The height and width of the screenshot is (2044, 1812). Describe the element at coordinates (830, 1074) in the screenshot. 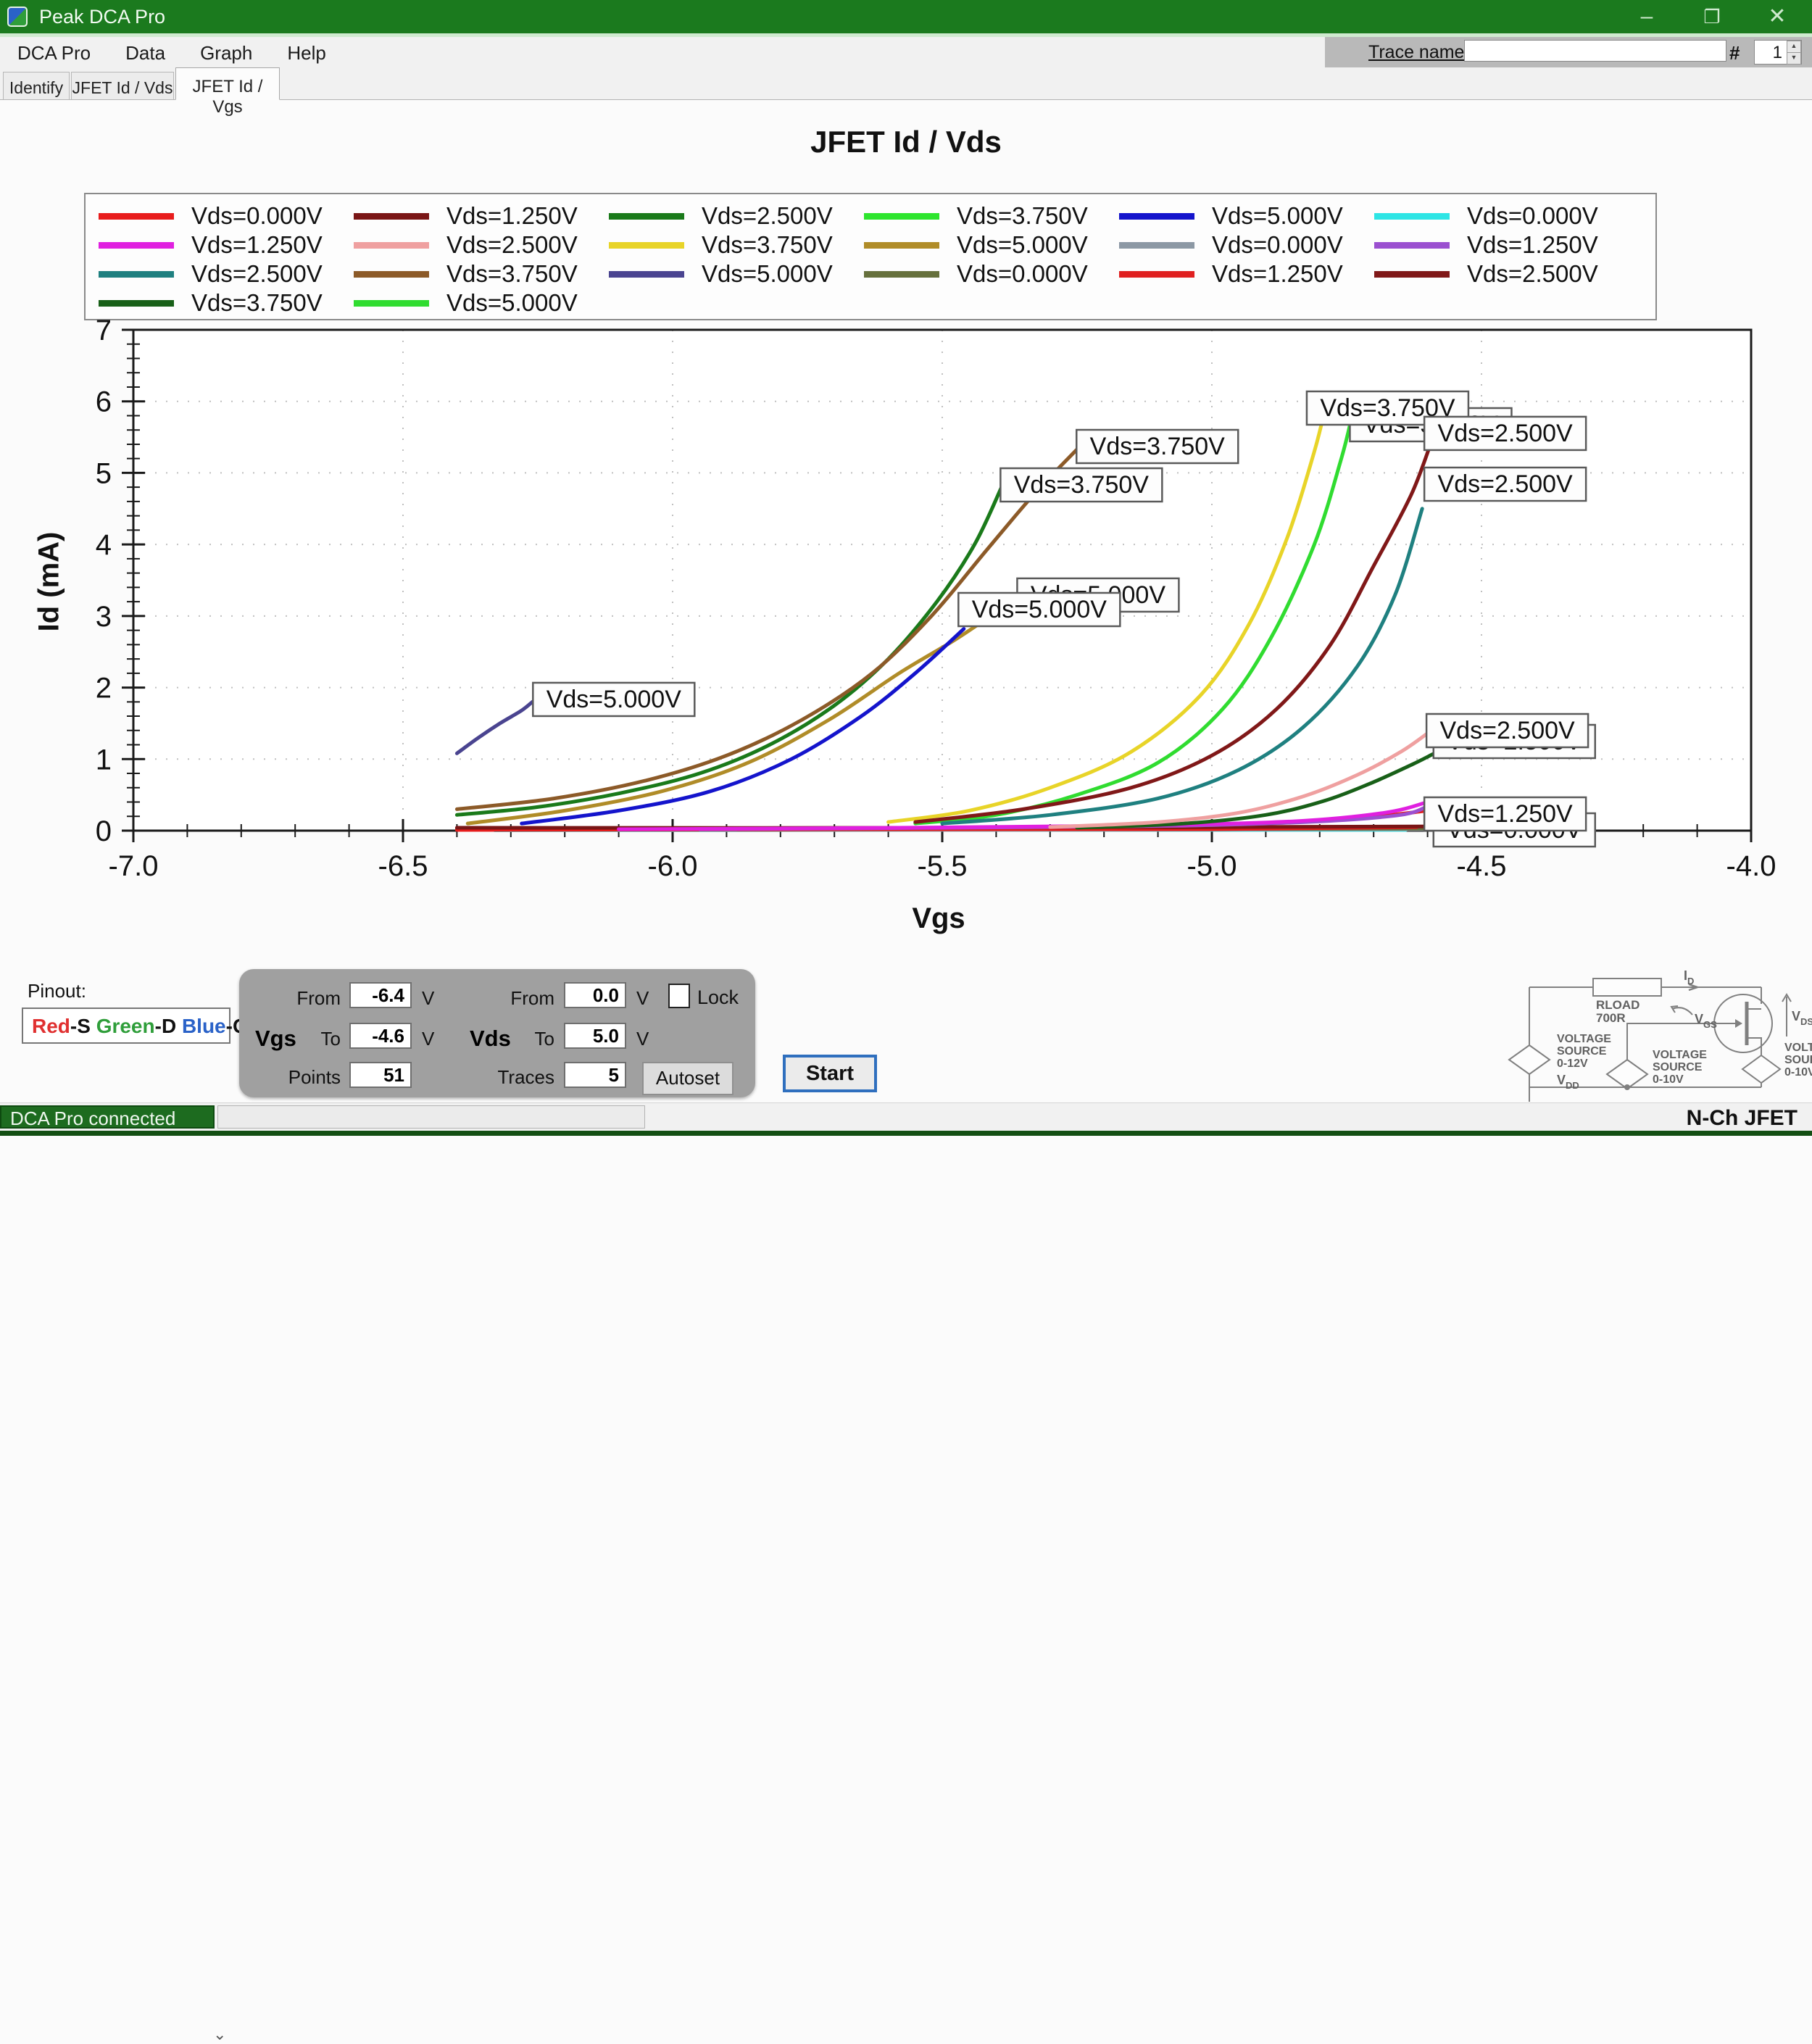

I see `start-button: Start` at that location.